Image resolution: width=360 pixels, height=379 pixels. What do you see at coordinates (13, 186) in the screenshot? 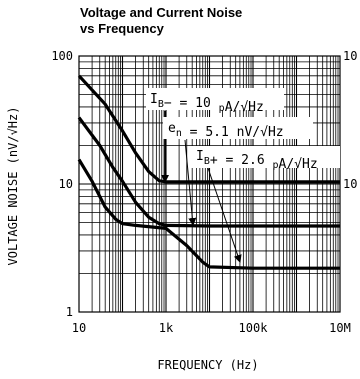
I see `y-axis-label: VOLTAGE NOISE (nV/√Hz)` at bounding box center [13, 186].